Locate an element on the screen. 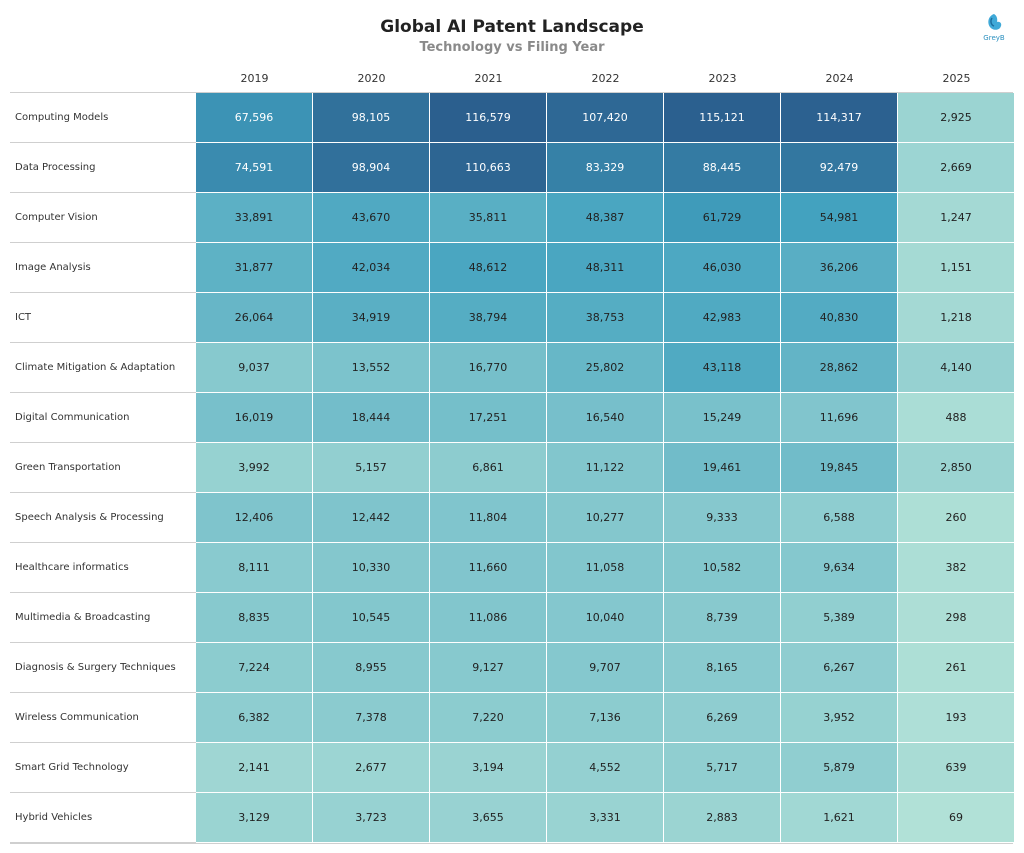 This screenshot has height=853, width=1024. heatmap-cell: 9,333 is located at coordinates (722, 518).